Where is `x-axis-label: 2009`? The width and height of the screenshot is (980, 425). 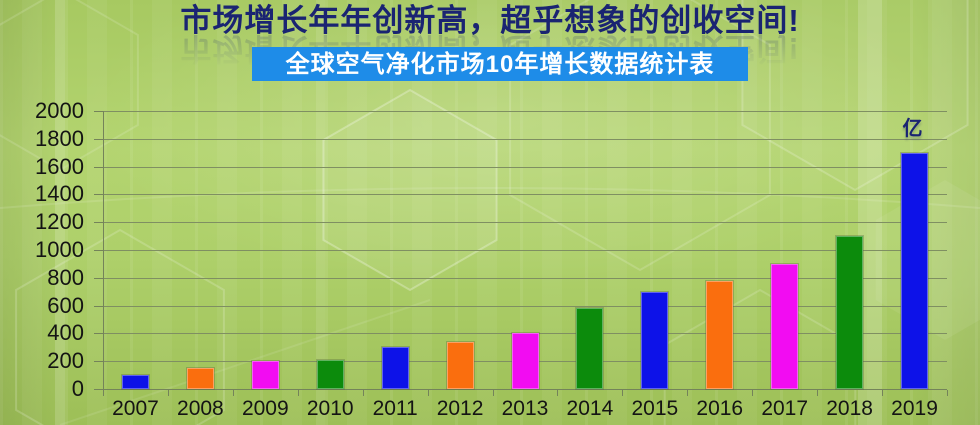 x-axis-label: 2009 is located at coordinates (265, 408).